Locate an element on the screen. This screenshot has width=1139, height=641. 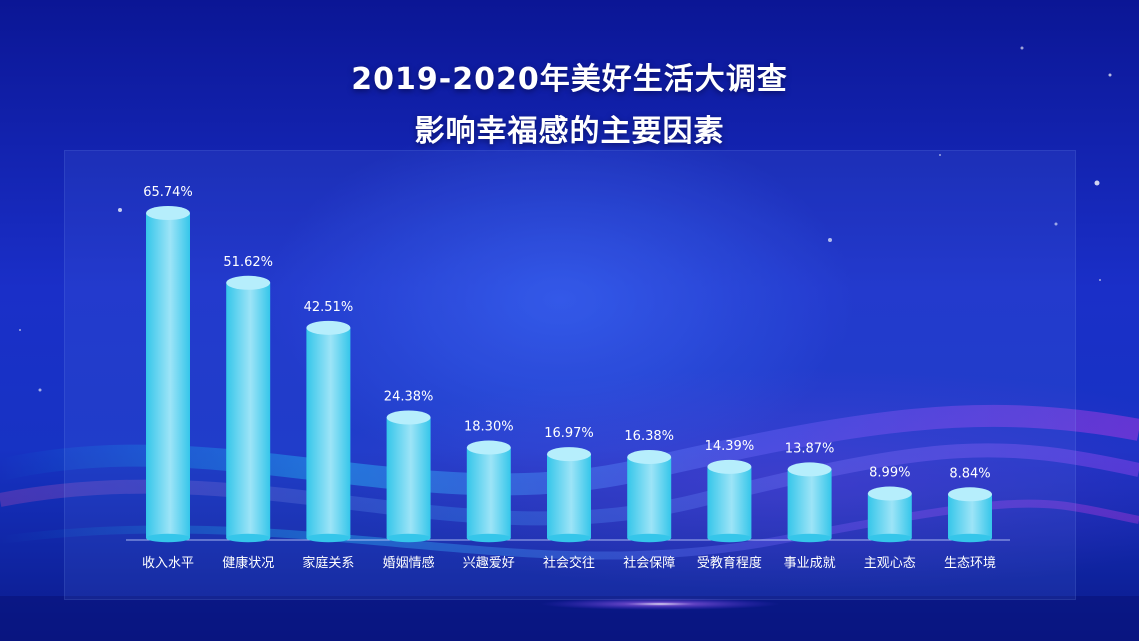
bar-value-label: 13.87% is located at coordinates (810, 448).